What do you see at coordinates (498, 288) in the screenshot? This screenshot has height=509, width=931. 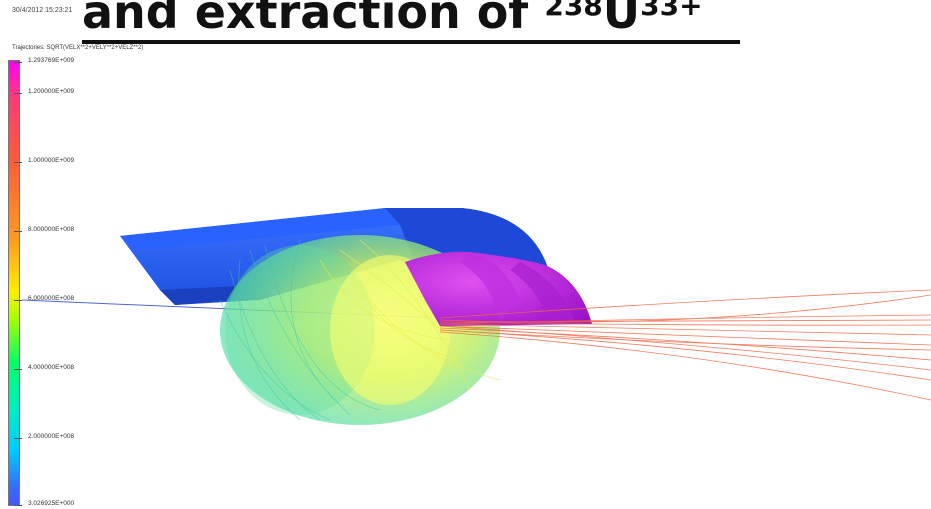 I see `purple-magnet` at bounding box center [498, 288].